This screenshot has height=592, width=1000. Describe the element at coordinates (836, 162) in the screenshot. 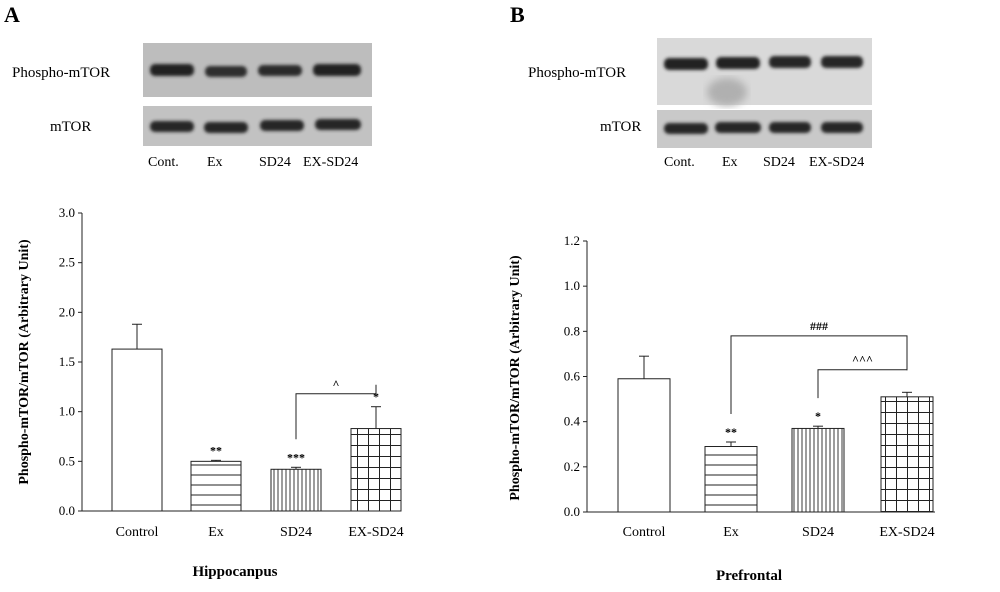

I see `blot-b-lane-4: EX-SD24` at that location.